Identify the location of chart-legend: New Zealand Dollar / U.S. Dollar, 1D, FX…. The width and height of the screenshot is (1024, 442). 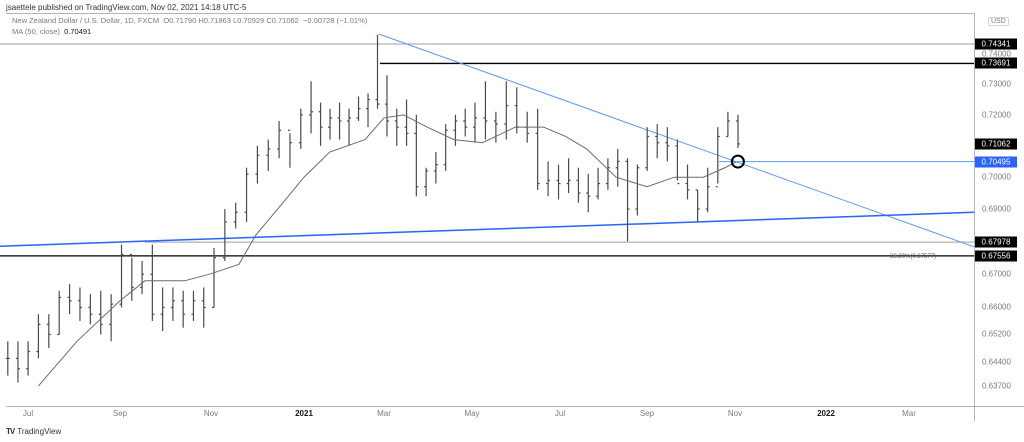
(189, 26).